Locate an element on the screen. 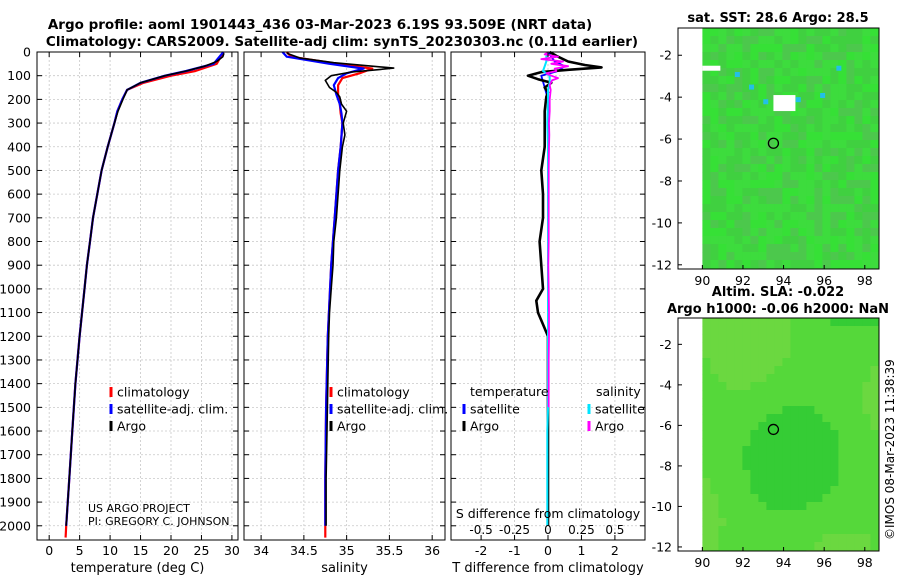 Image resolution: width=900 pixels, height=580 pixels. x-tick-label: 92 is located at coordinates (743, 562).